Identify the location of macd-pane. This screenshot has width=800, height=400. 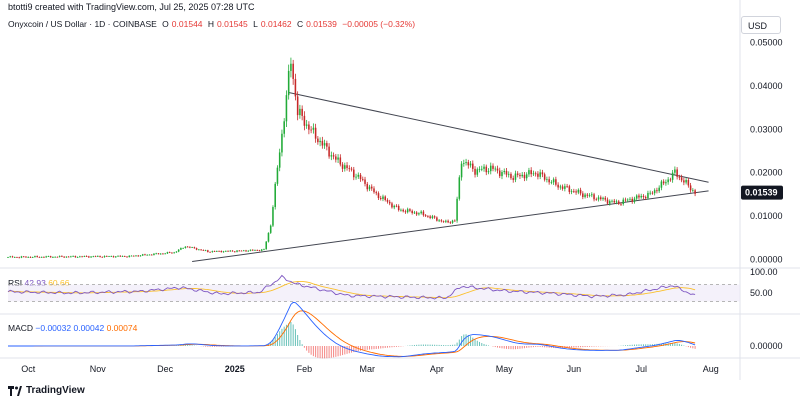
(352, 330).